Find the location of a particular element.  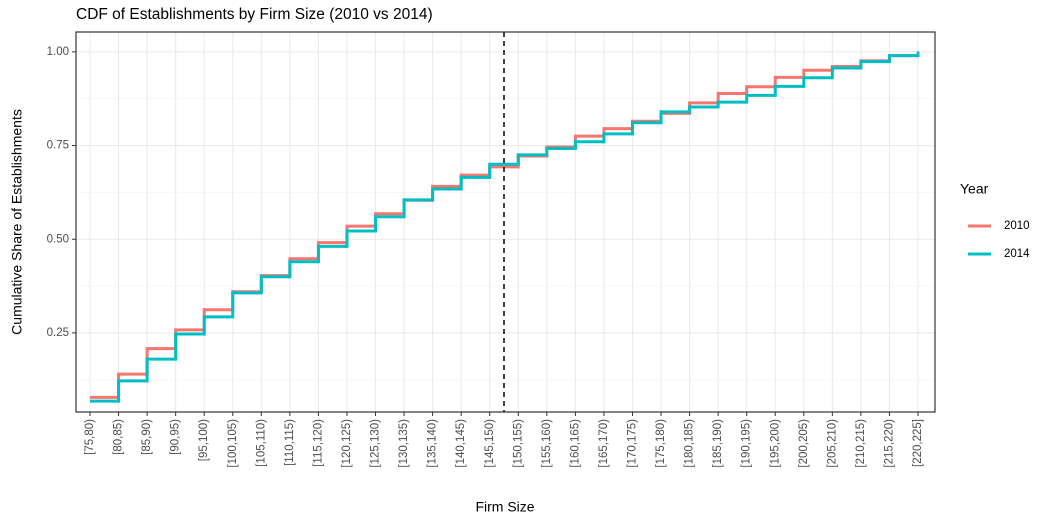

x-tick-label: [175,180) is located at coordinates (661, 443).